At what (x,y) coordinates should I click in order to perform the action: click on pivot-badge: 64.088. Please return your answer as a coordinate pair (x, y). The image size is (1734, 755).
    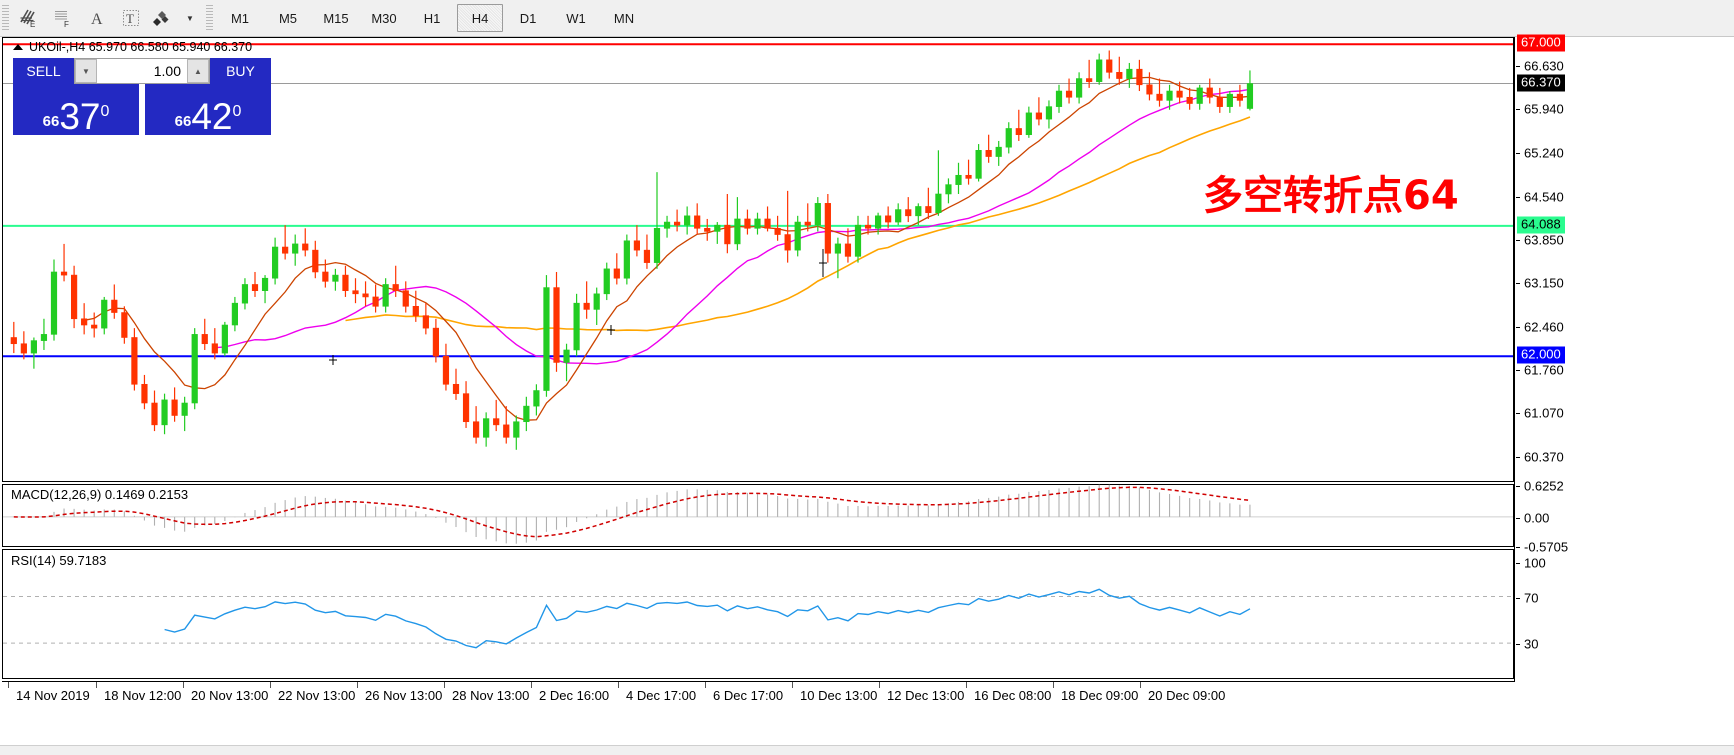
    Looking at the image, I should click on (1541, 225).